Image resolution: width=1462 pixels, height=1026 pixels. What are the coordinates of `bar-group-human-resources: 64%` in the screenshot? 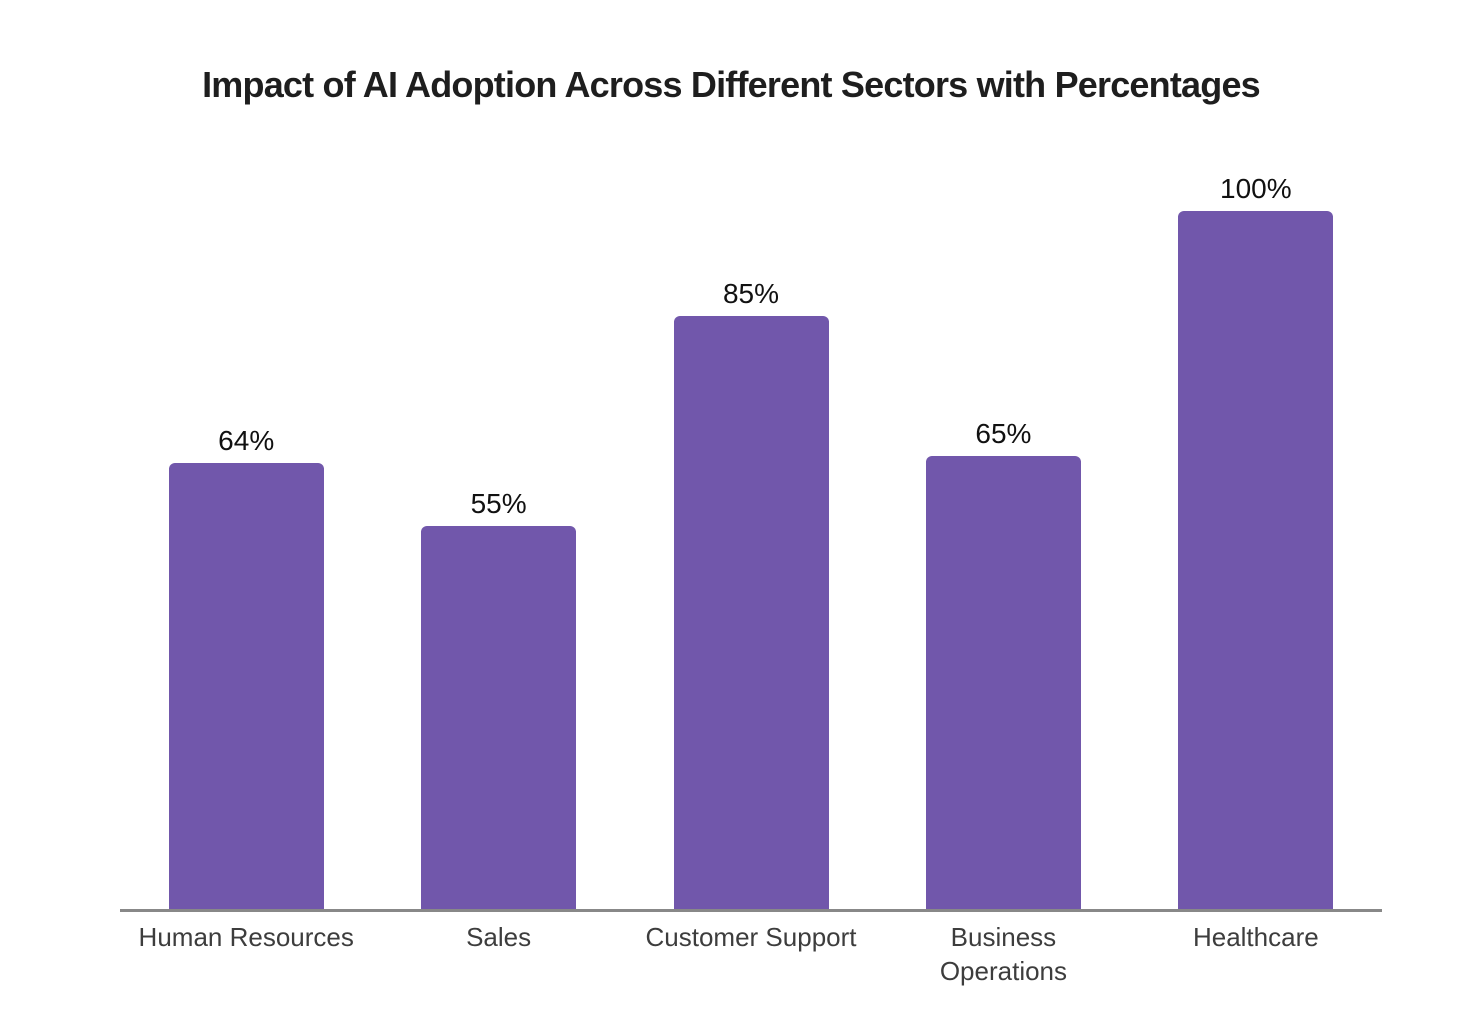 It's located at (246, 560).